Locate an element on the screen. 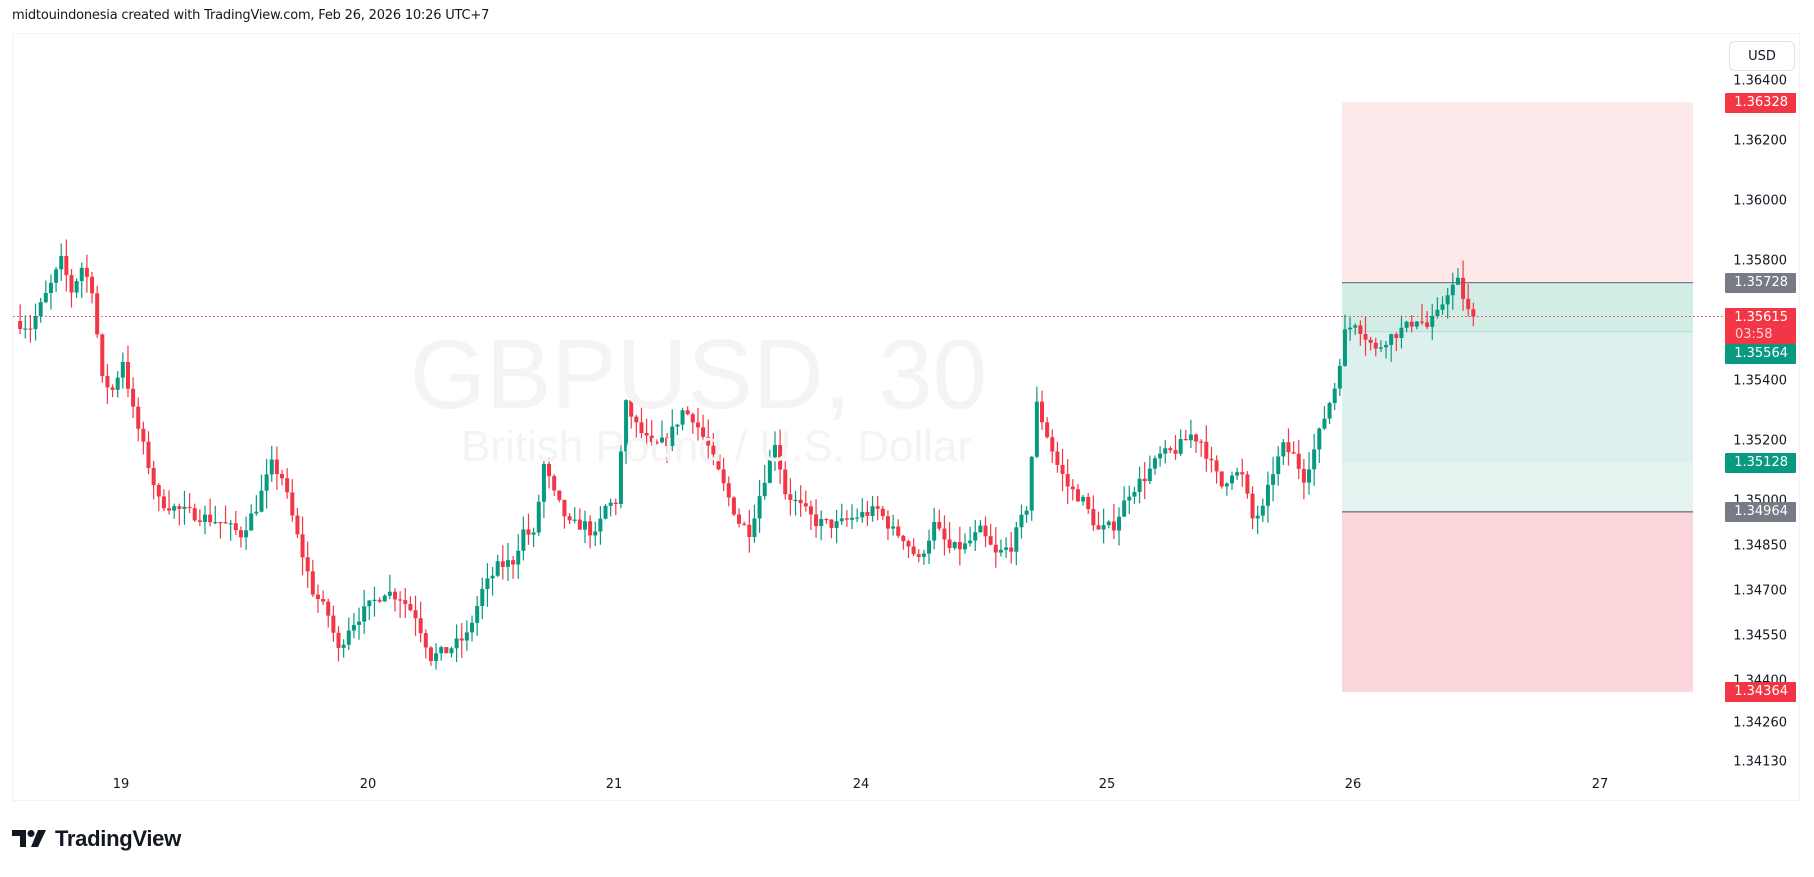 This screenshot has height=877, width=1814. price-tick: 1.36000 is located at coordinates (1760, 201).